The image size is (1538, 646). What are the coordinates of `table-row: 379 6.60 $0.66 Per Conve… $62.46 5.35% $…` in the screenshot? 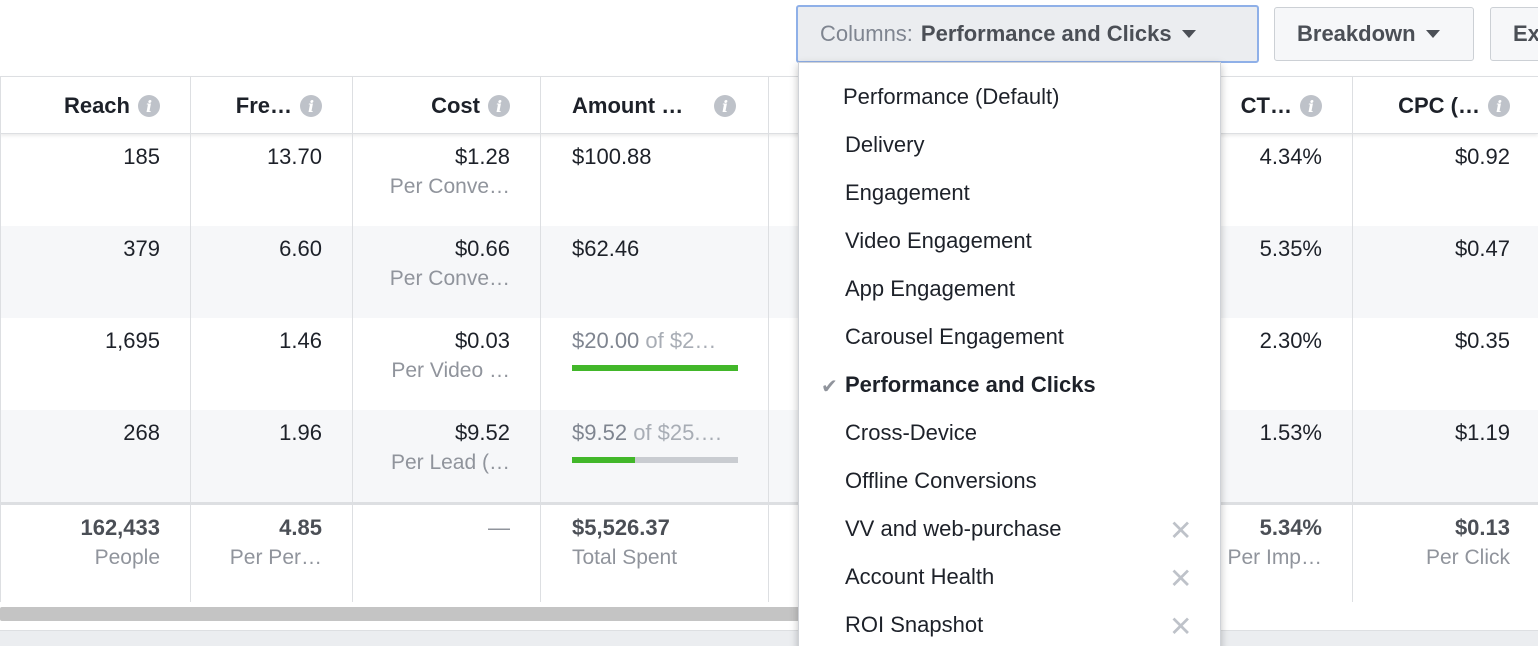 It's located at (769, 272).